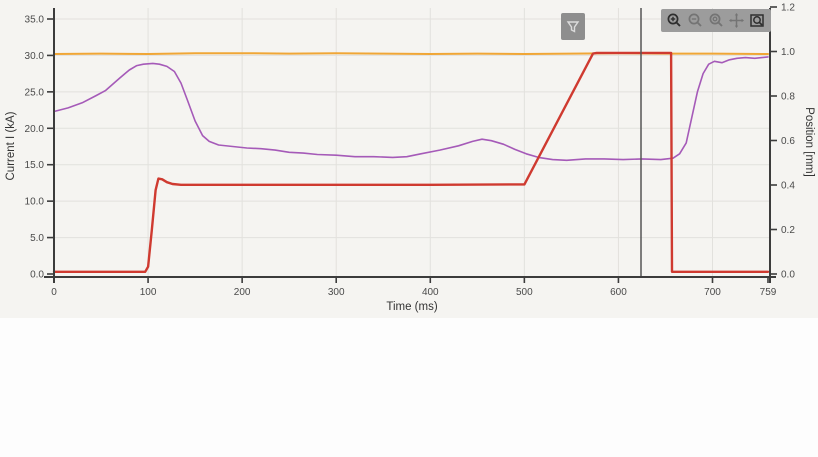  I want to click on box-zoom-icon, so click(757, 20).